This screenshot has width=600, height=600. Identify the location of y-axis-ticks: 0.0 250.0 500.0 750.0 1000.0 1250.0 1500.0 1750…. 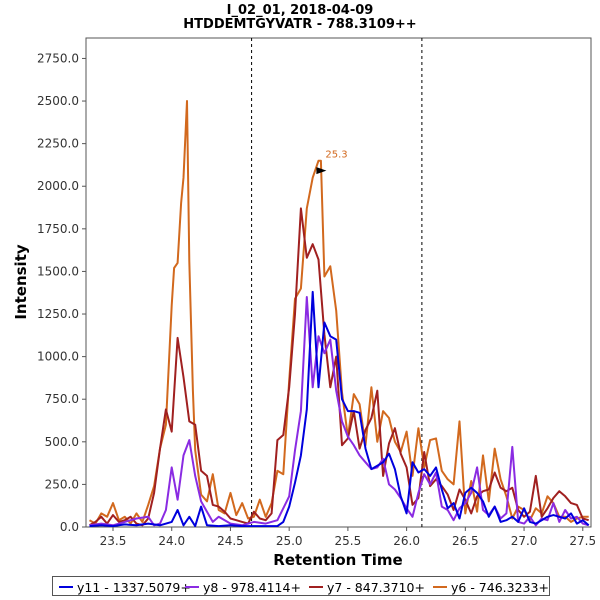
(61, 292).